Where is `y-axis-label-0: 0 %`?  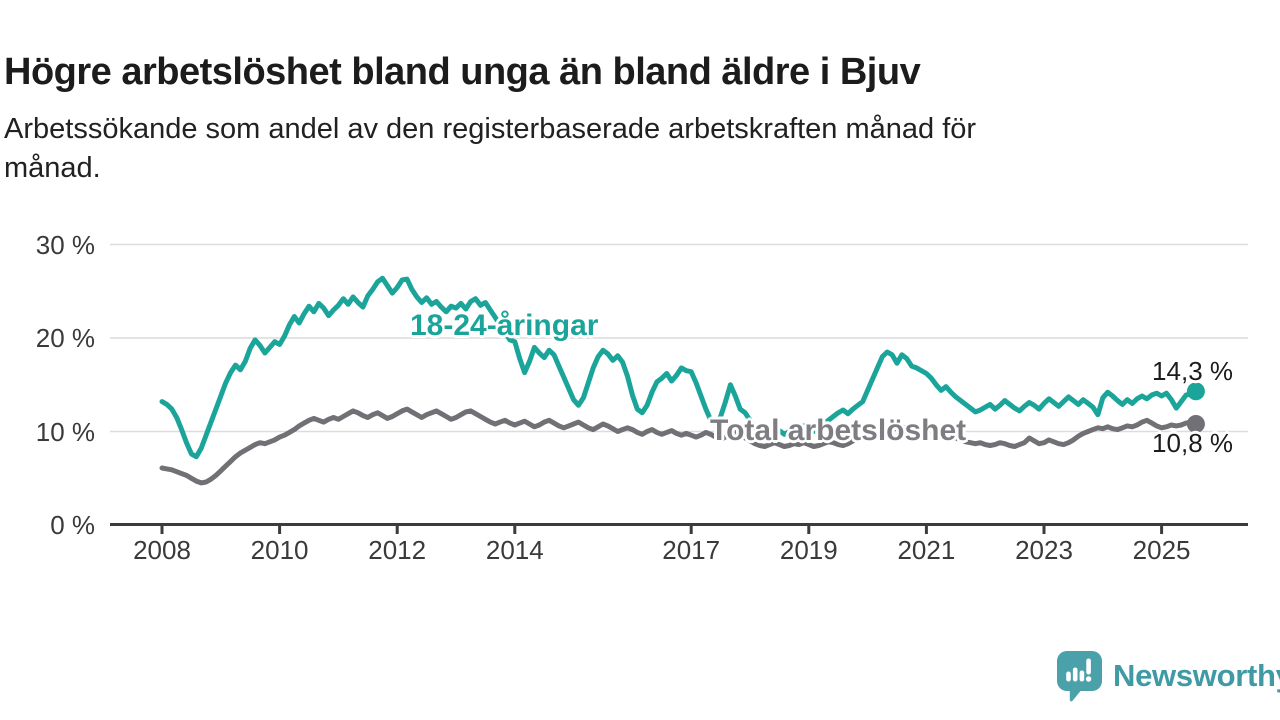 y-axis-label-0: 0 % is located at coordinates (72, 525).